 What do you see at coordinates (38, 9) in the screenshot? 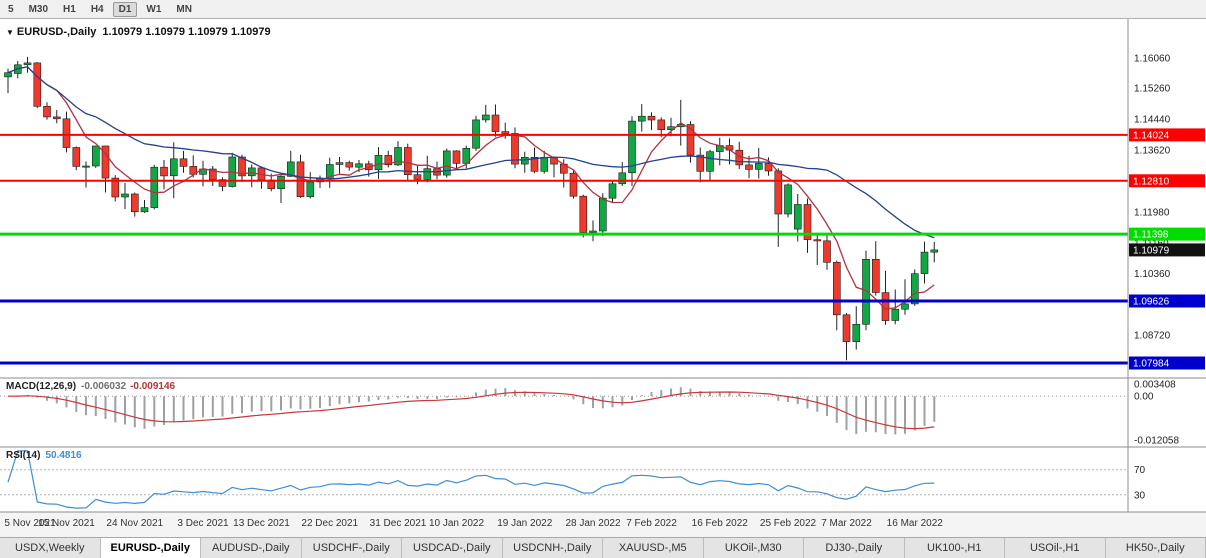
I see `timeframe-button-m30: M30` at bounding box center [38, 9].